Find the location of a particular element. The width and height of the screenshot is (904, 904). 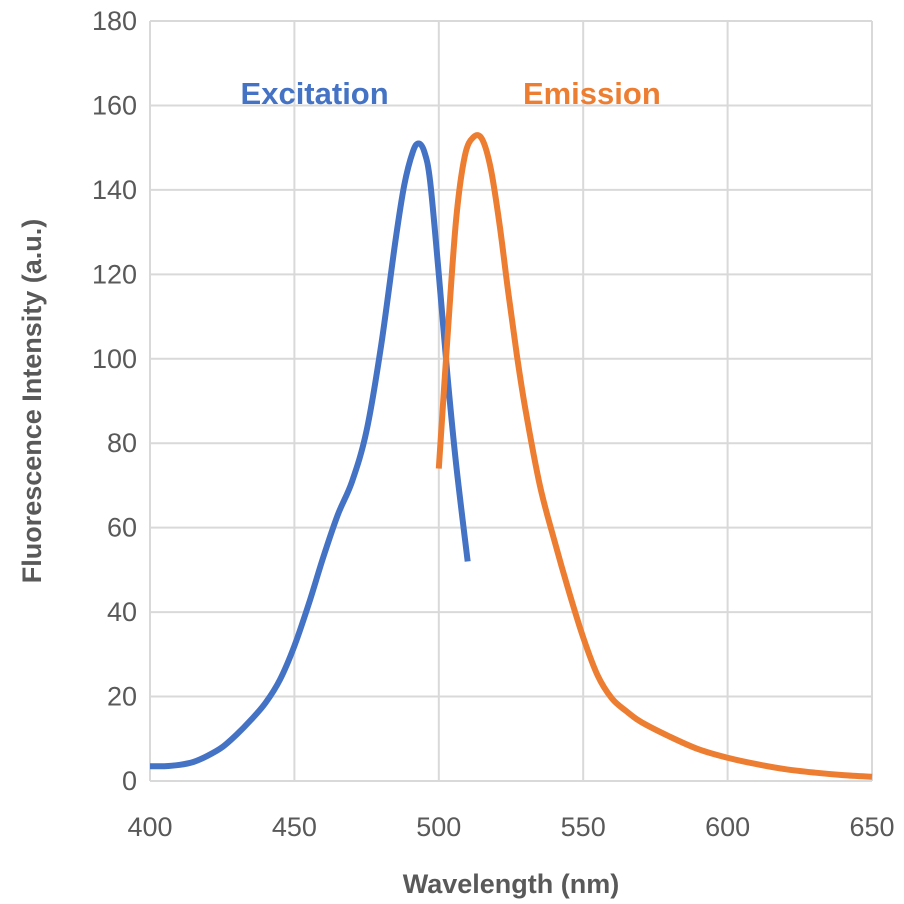

x-tick-labels: 400 450 500 550 600 650 is located at coordinates (510, 827).